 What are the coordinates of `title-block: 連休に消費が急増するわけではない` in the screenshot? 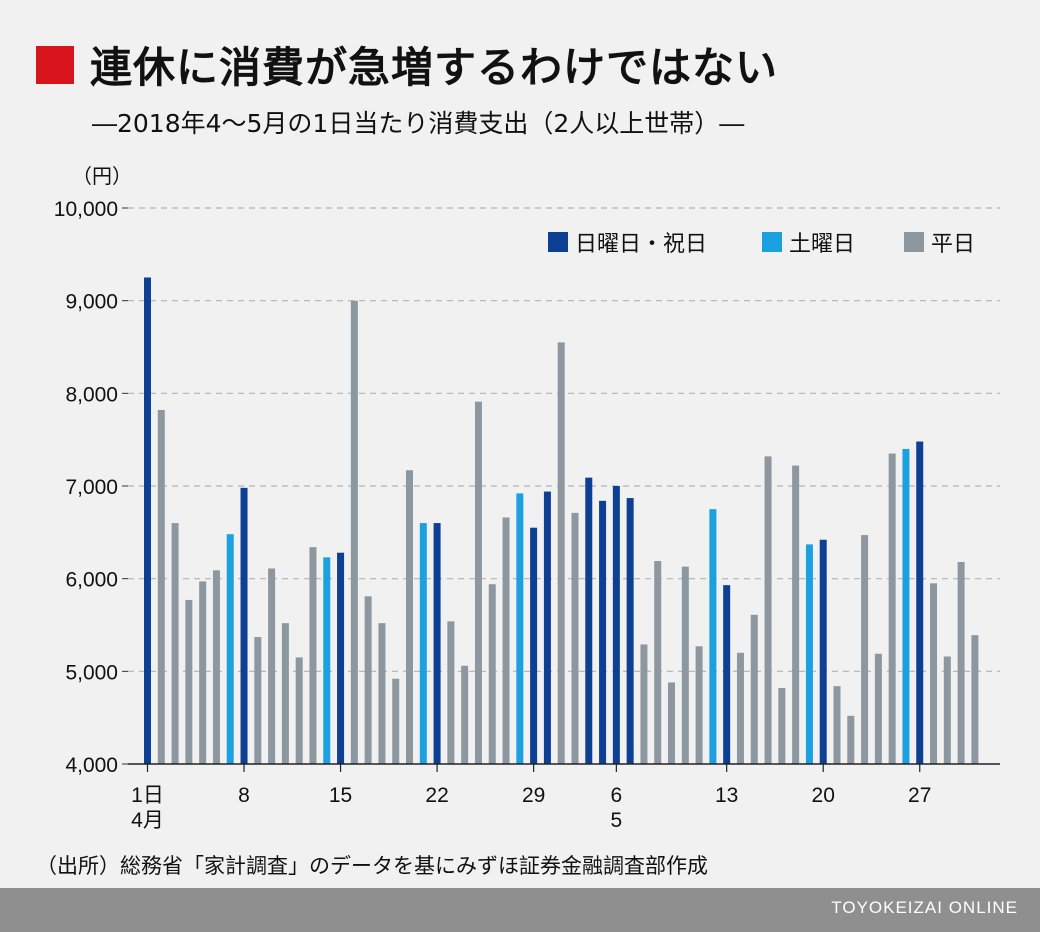 It's located at (407, 64).